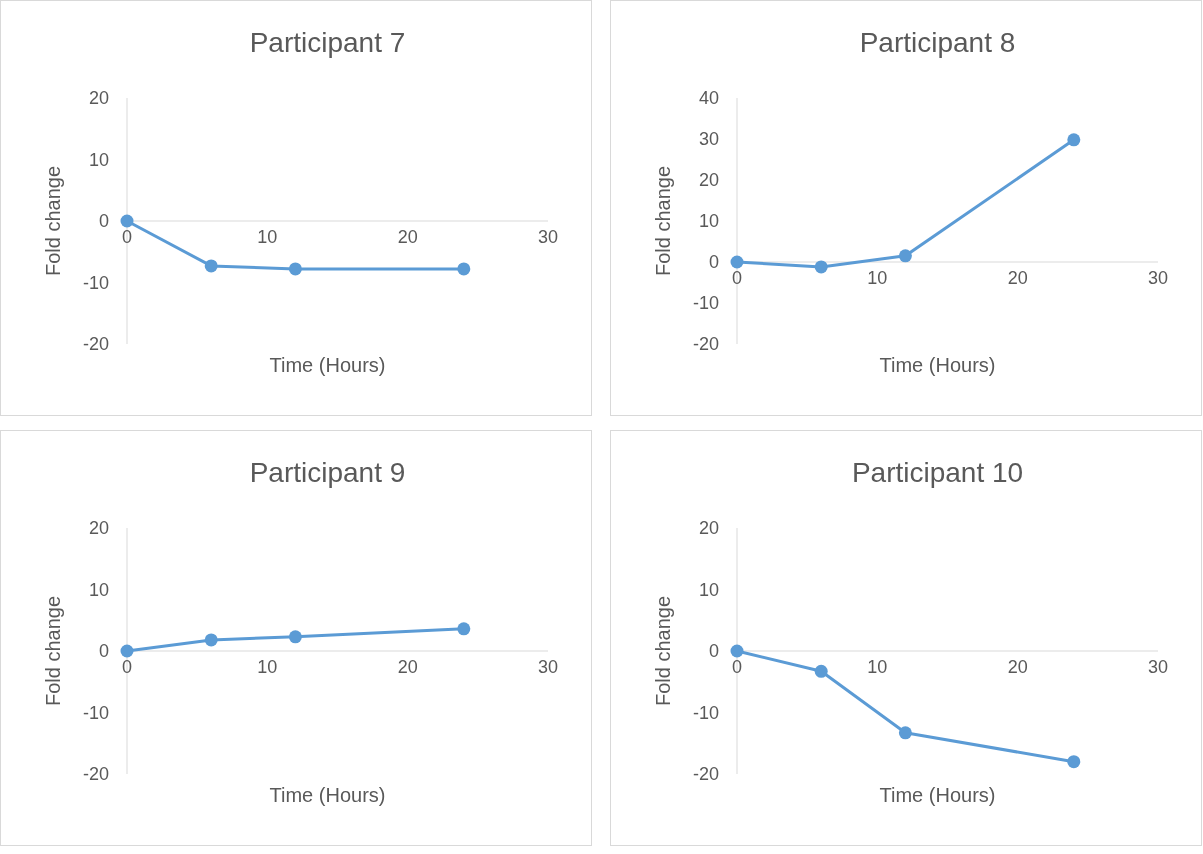 This screenshot has width=1203, height=854. Describe the element at coordinates (937, 472) in the screenshot. I see `chart-title: Participant 10` at that location.